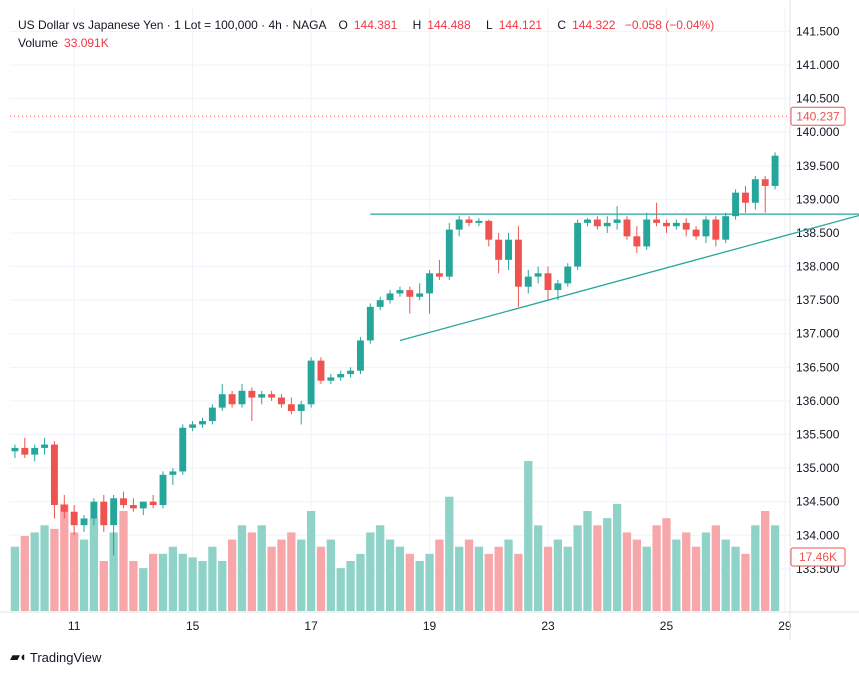  What do you see at coordinates (818, 166) in the screenshot?
I see `y-tick-label: 139.500` at bounding box center [818, 166].